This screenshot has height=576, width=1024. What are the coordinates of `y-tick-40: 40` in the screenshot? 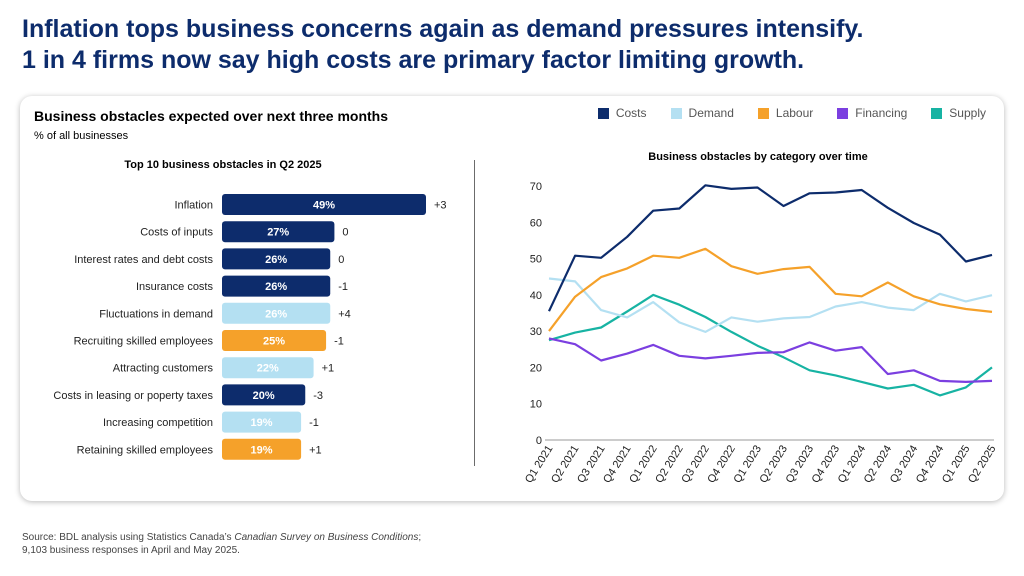 It's located at (536, 296).